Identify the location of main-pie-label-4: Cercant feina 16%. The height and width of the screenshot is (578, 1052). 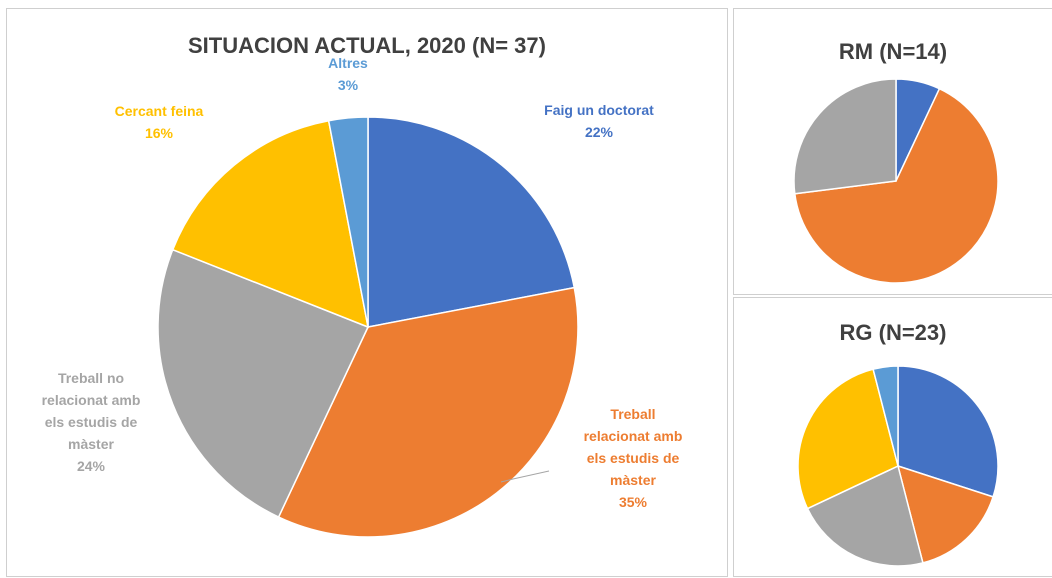
(159, 122).